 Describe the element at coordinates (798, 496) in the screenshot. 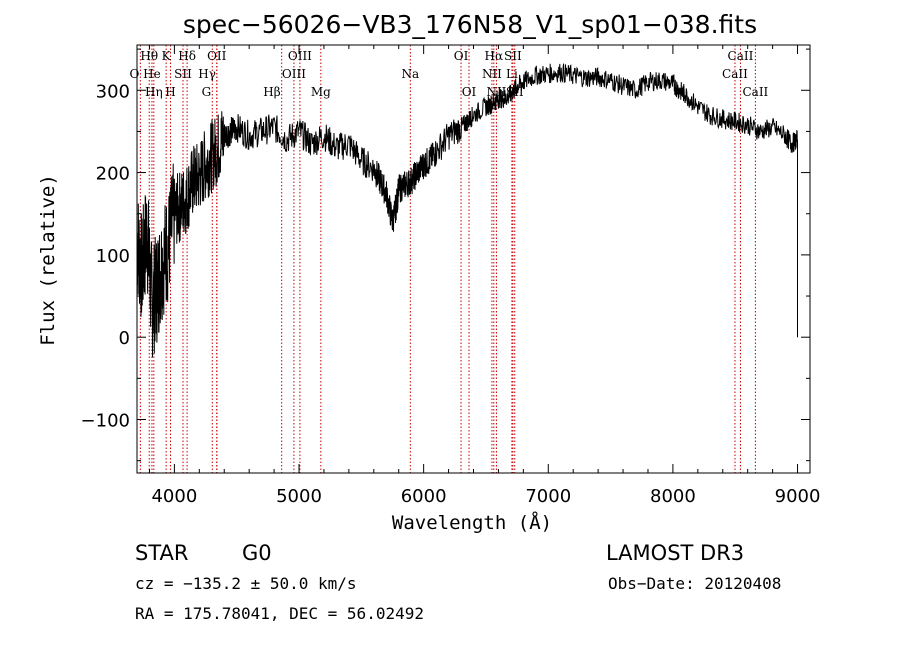

I see `x-tick-label: 9000` at that location.